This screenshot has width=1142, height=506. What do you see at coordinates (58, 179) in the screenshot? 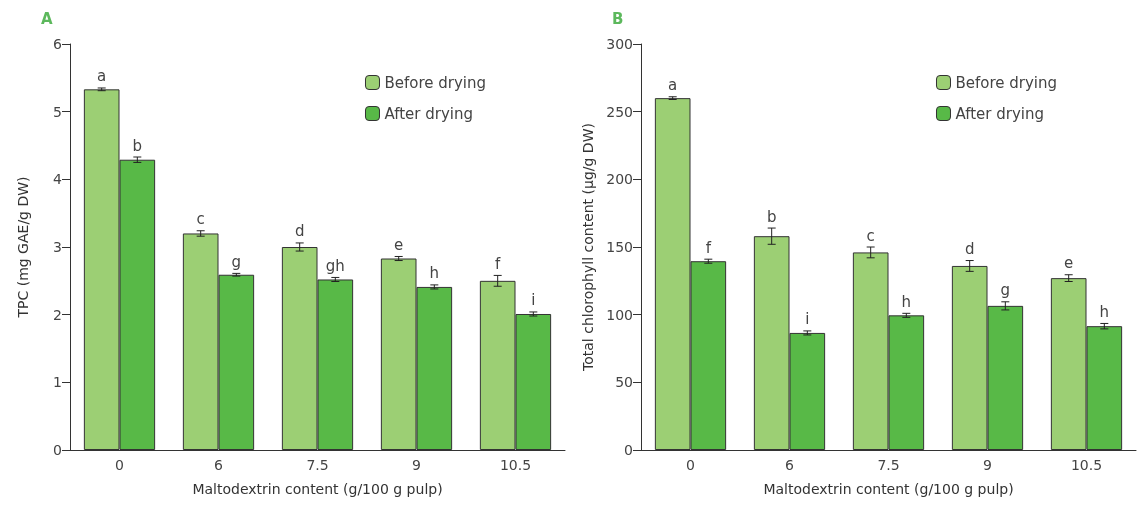
I see `y-tick-label: 4` at bounding box center [58, 179].